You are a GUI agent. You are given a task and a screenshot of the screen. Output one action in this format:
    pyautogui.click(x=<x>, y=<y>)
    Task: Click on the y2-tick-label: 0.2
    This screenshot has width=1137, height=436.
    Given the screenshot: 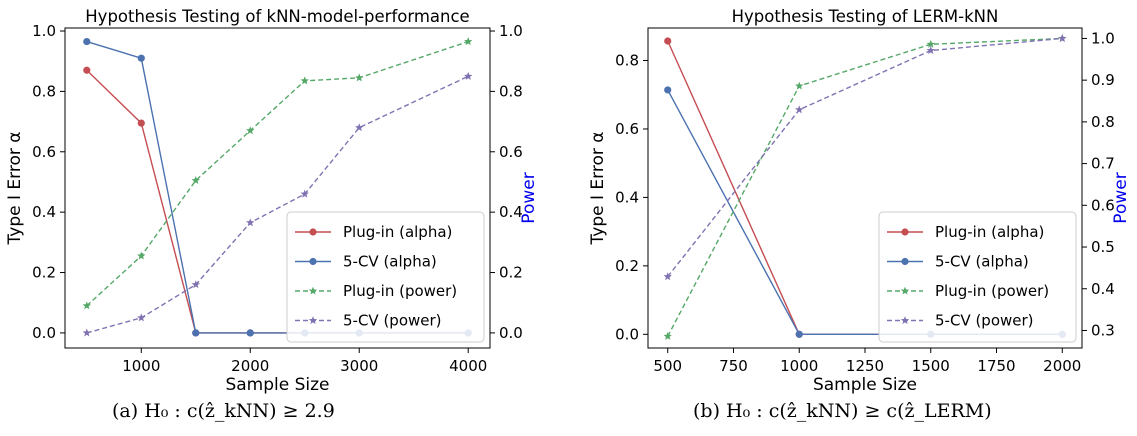 What is the action you would take?
    pyautogui.click(x=511, y=273)
    